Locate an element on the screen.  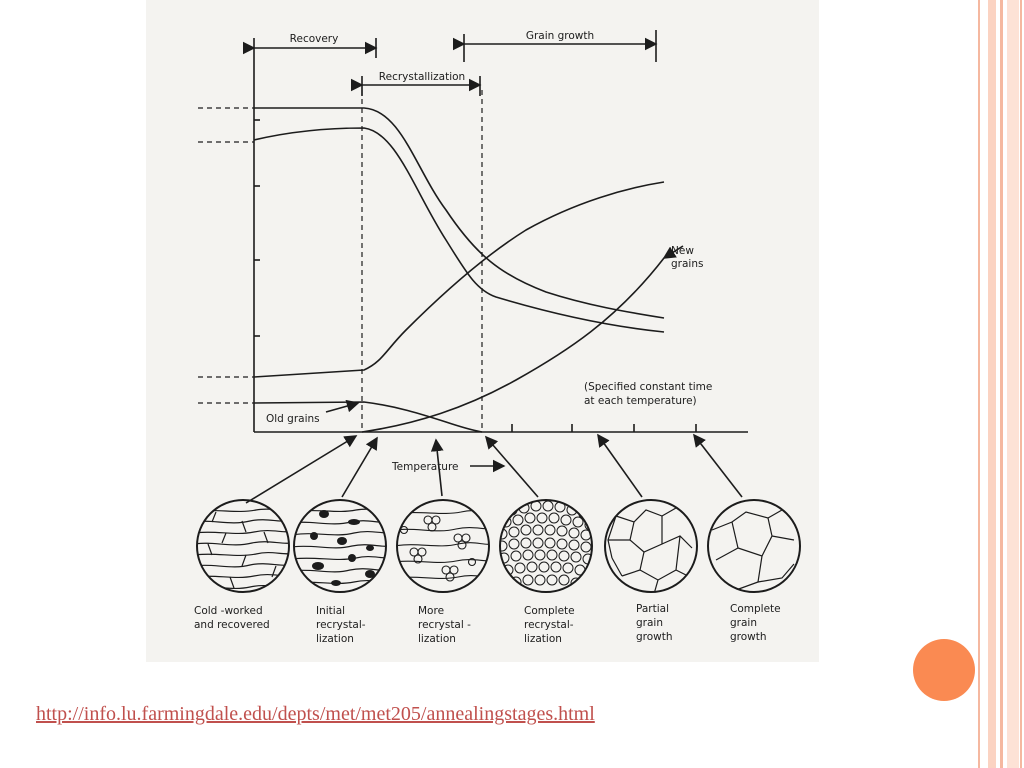
svg-text: More is located at coordinates (431, 611).